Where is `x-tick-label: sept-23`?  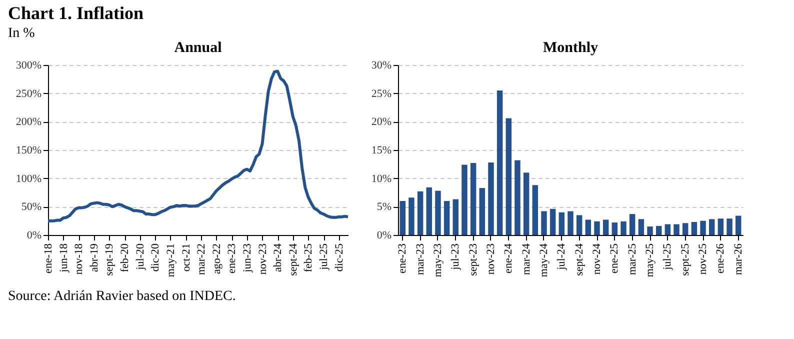 x-tick-label: sept-23 is located at coordinates (473, 259).